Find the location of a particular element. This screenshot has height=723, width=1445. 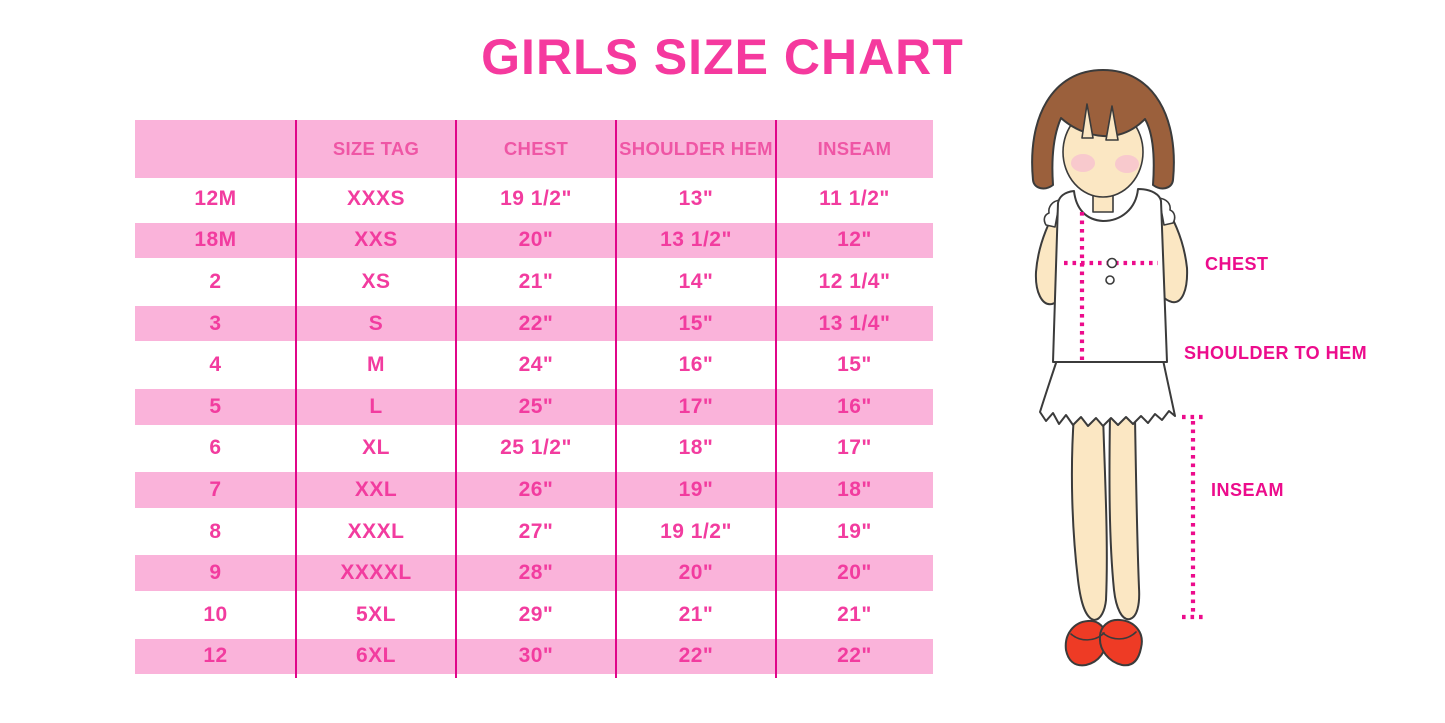

size-table-header-row: SIZE TAG CHEST SHOULDER HEM INSEAM is located at coordinates (534, 149).